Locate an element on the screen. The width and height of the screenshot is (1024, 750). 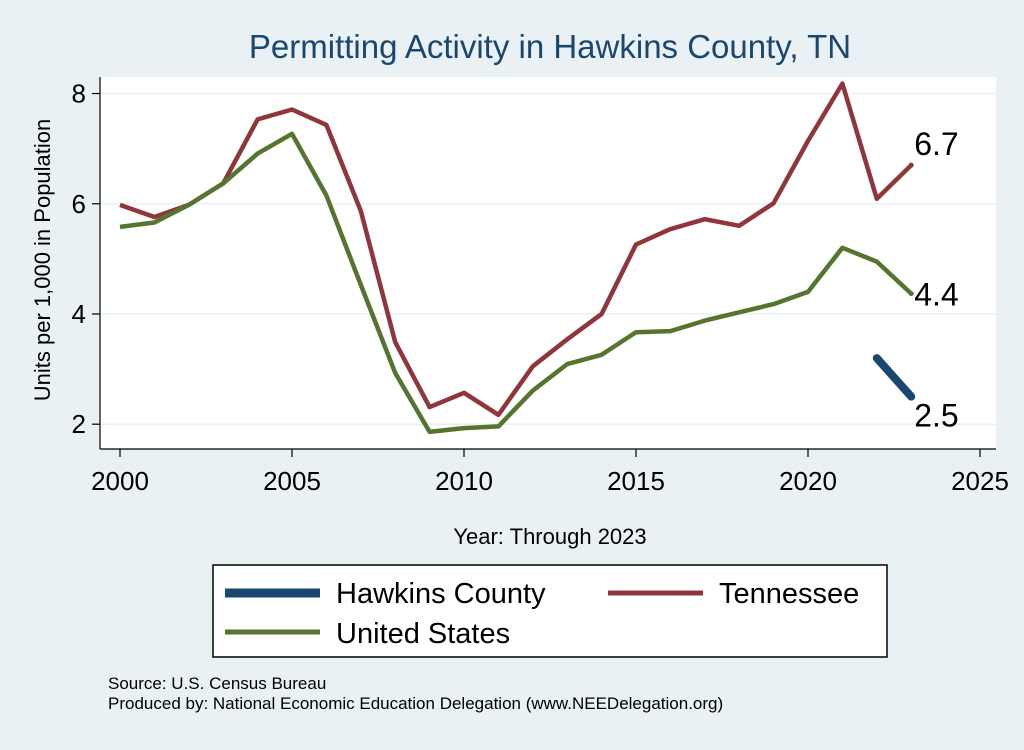
end-point-united-states is located at coordinates (911, 294).